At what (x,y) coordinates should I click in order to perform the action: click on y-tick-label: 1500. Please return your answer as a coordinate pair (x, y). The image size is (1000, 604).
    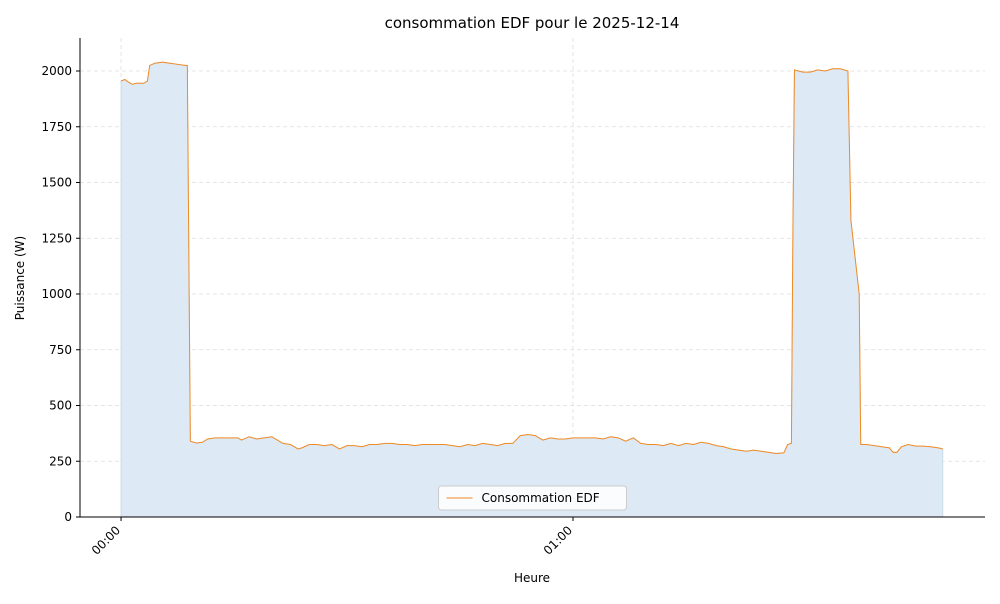
    Looking at the image, I should click on (56, 183).